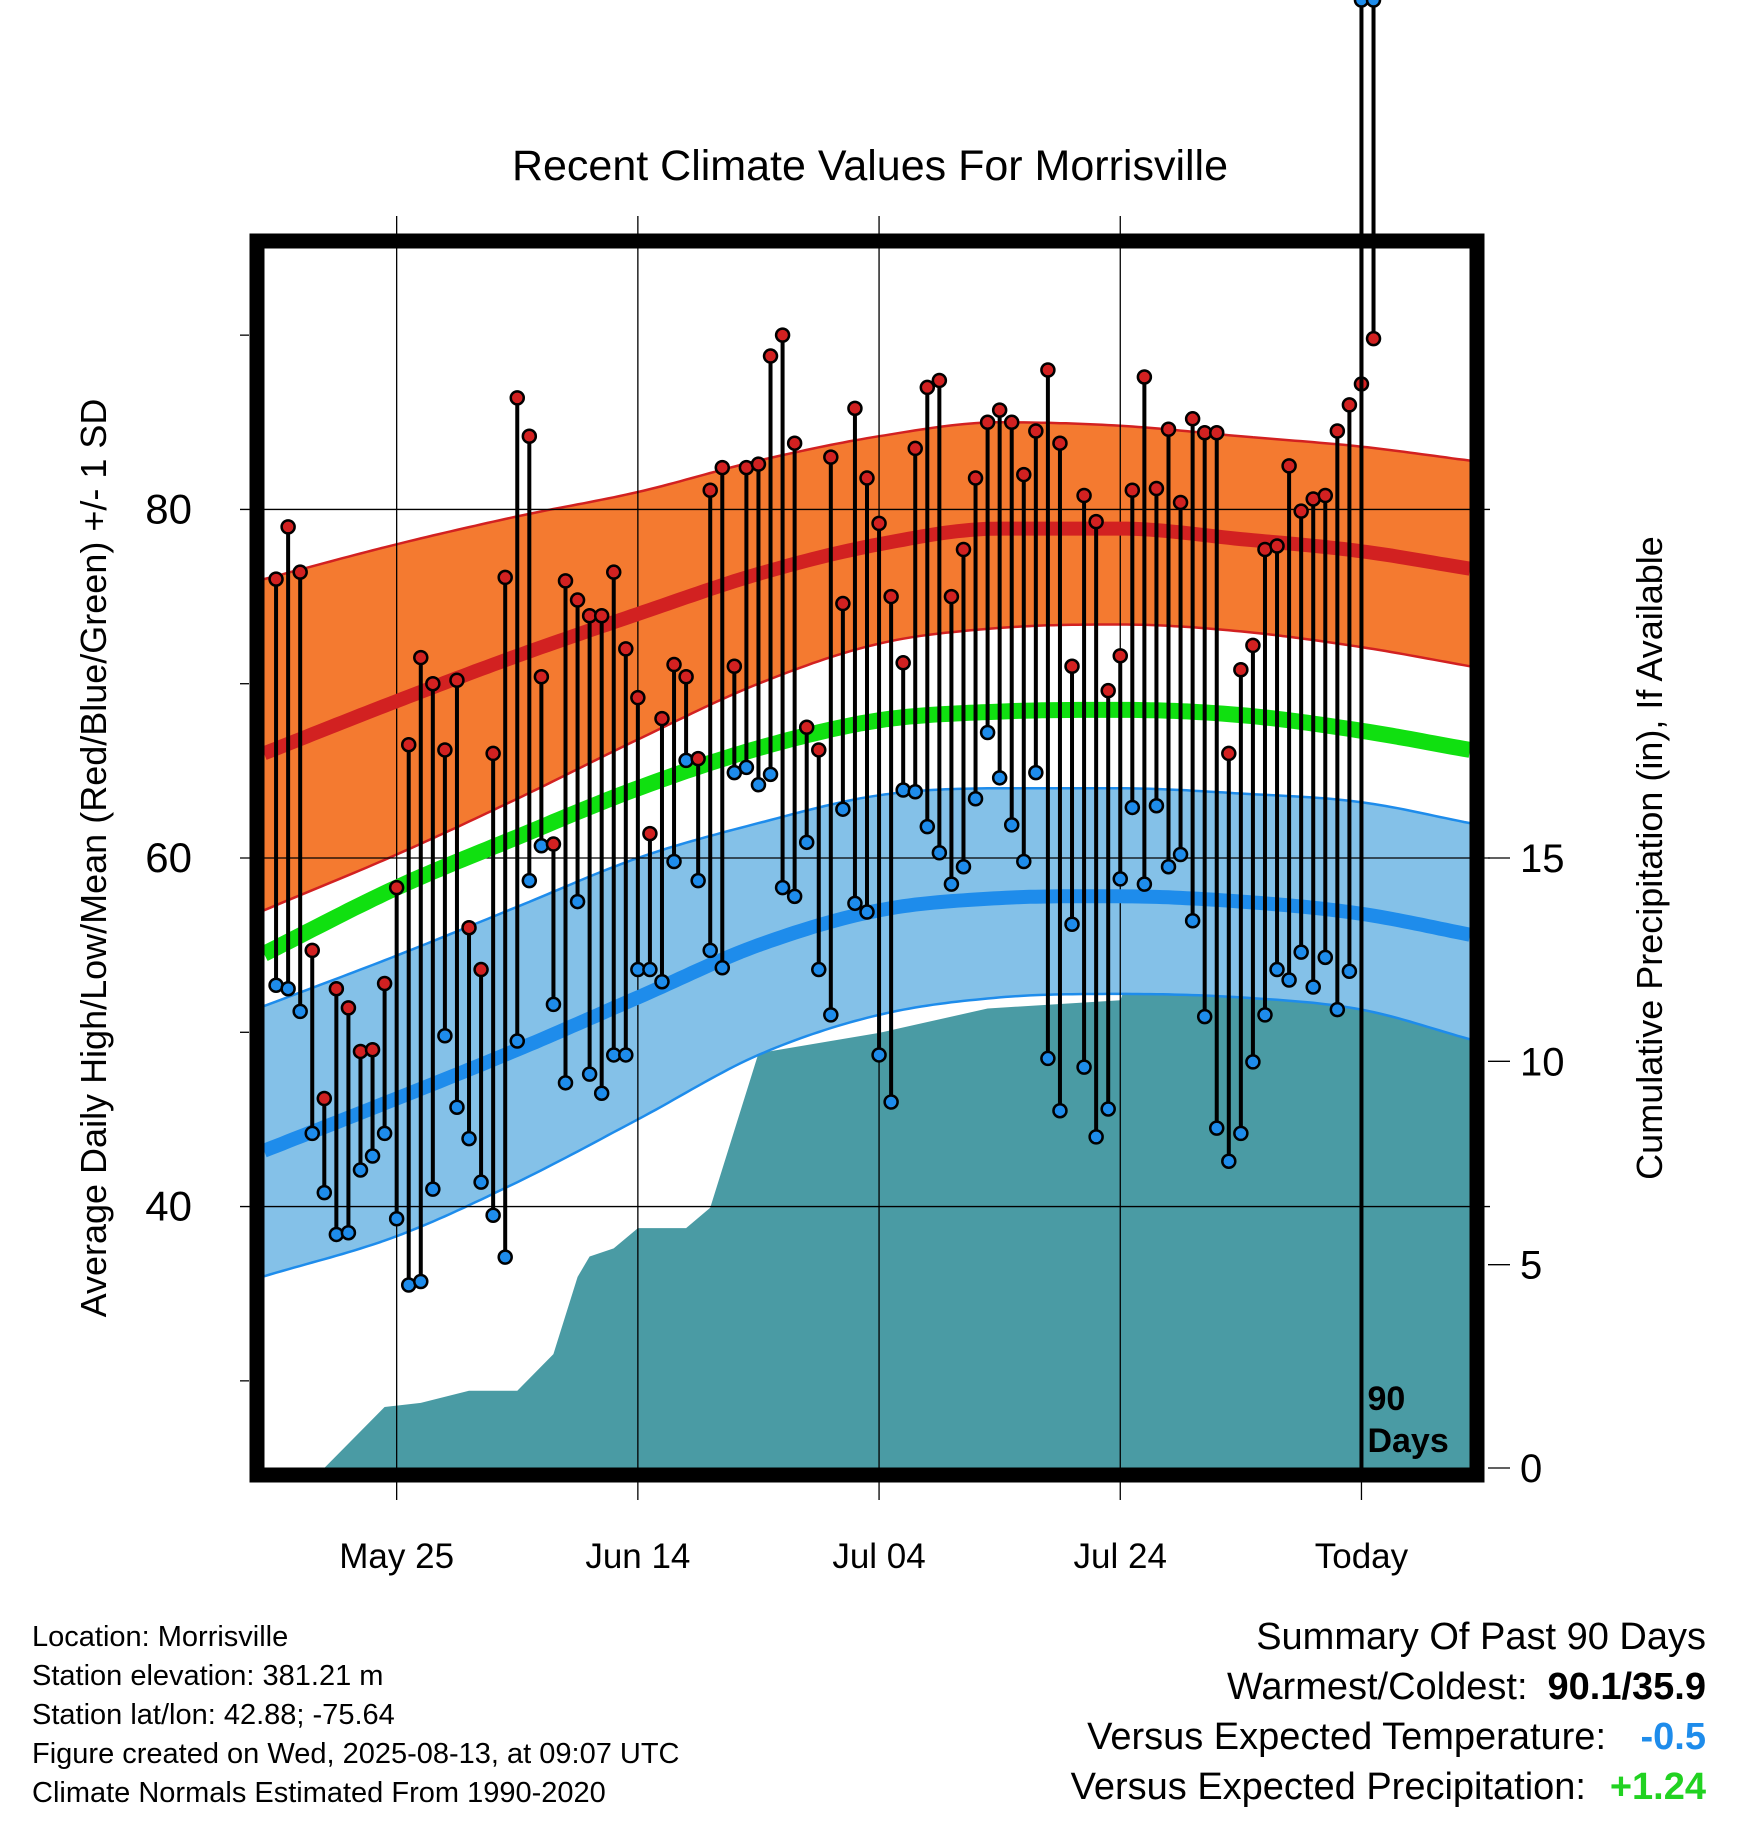 The height and width of the screenshot is (1828, 1748). Describe the element at coordinates (168, 508) in the screenshot. I see `y-tick-label: 80` at that location.